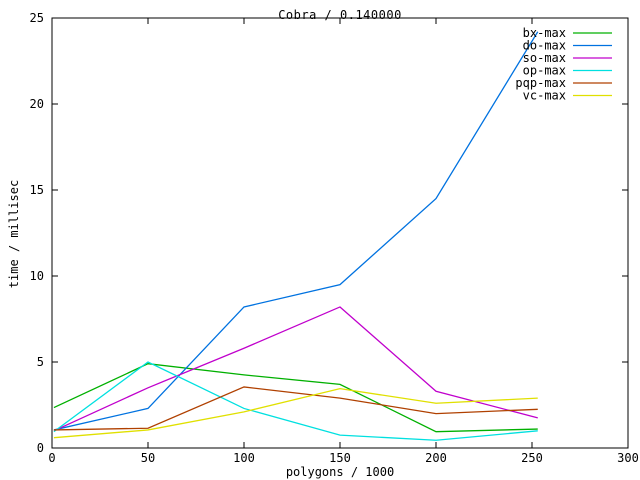  What do you see at coordinates (295, 408) in the screenshot?
I see `series-line-pqp-max` at bounding box center [295, 408].